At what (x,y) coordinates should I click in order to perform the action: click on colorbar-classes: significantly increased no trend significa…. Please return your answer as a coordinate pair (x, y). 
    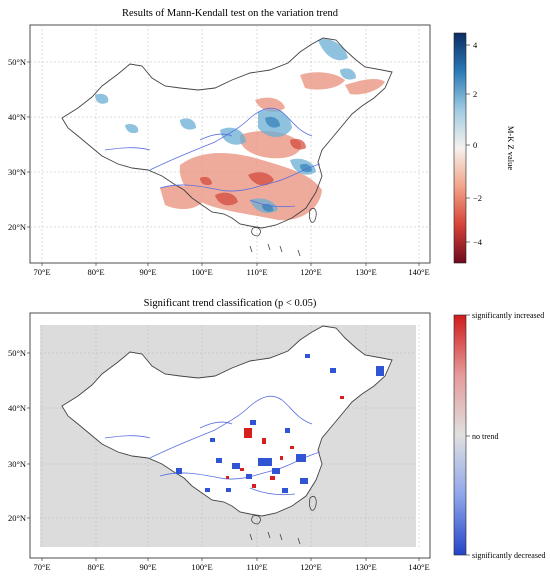
    Looking at the image, I should click on (506, 435).